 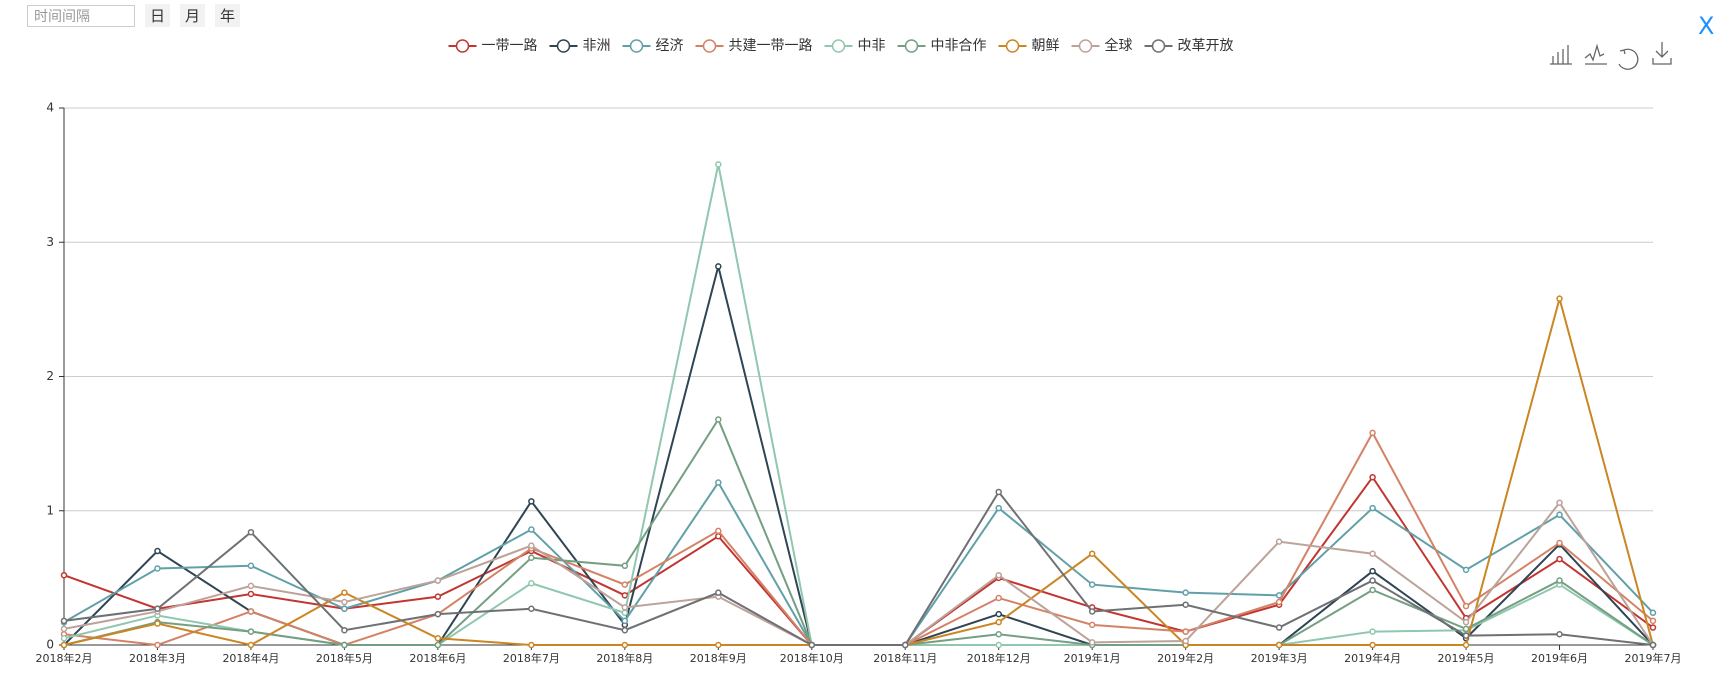 What do you see at coordinates (1466, 658) in the screenshot?
I see `x-tick-label: 2019年5月` at bounding box center [1466, 658].